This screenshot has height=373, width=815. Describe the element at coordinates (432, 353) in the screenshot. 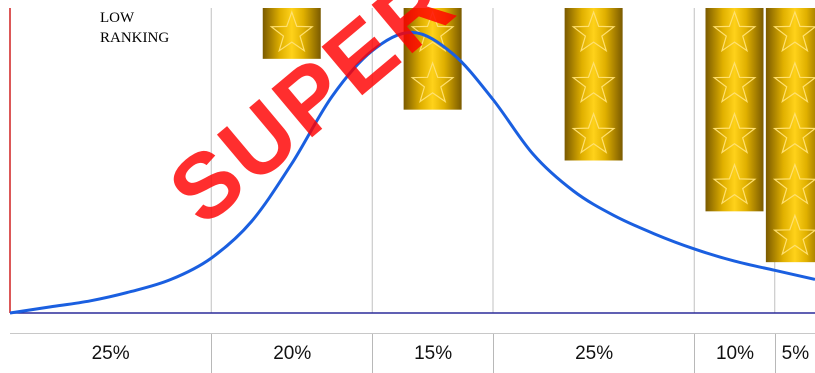

I see `x-tick-label: 15%` at that location.